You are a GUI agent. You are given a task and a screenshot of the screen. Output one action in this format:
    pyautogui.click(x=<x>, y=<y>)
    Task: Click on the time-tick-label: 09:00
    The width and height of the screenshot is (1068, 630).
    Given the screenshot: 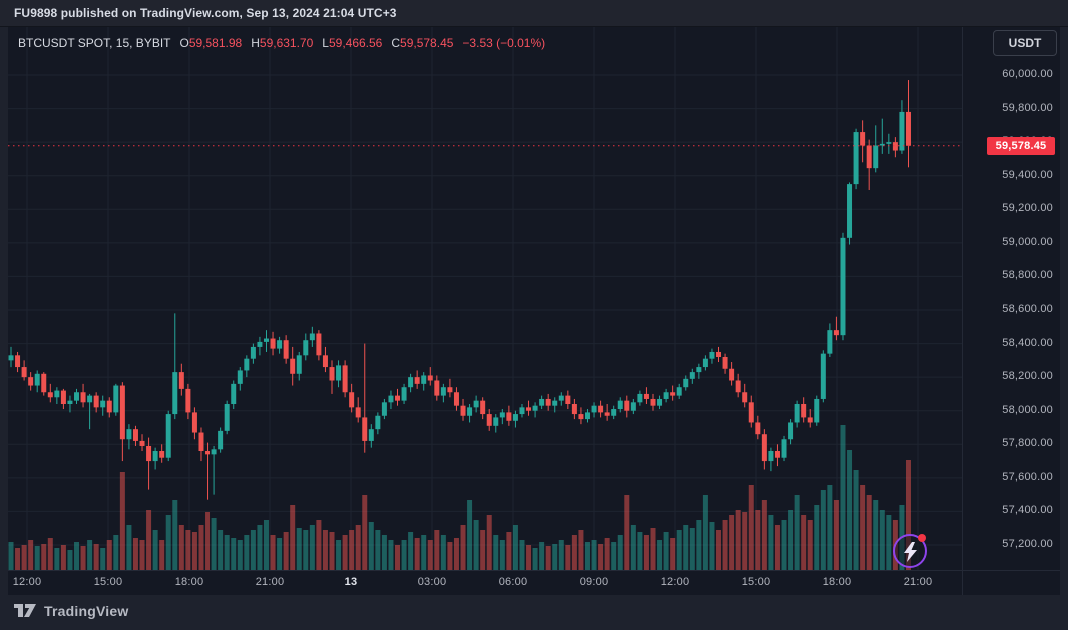 What is the action you would take?
    pyautogui.click(x=594, y=582)
    